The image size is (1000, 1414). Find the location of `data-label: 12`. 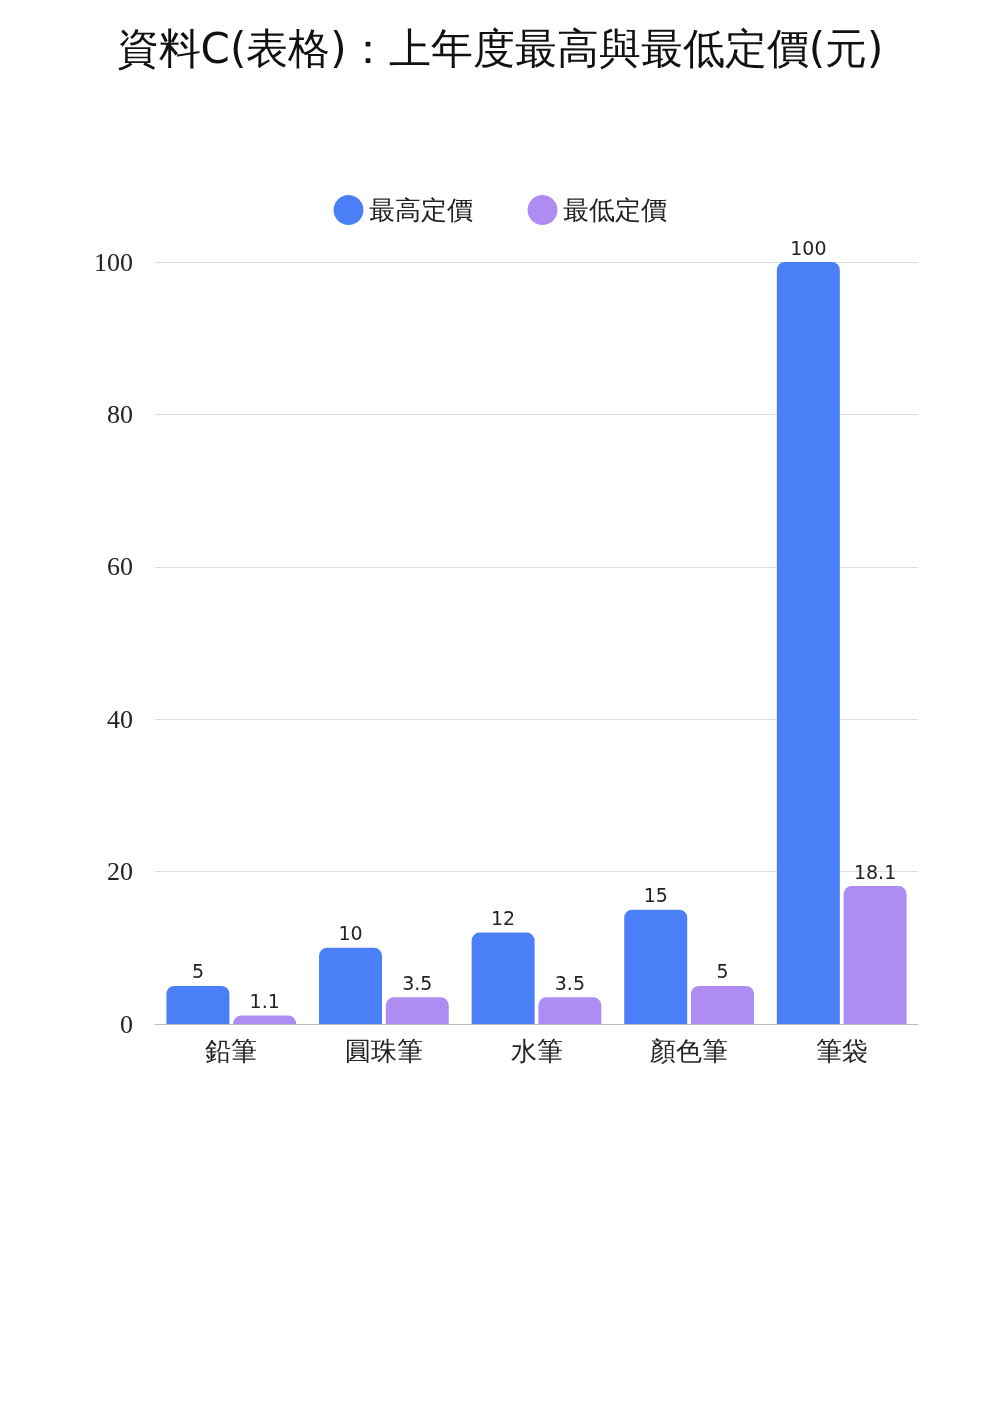

data-label: 12 is located at coordinates (503, 918).